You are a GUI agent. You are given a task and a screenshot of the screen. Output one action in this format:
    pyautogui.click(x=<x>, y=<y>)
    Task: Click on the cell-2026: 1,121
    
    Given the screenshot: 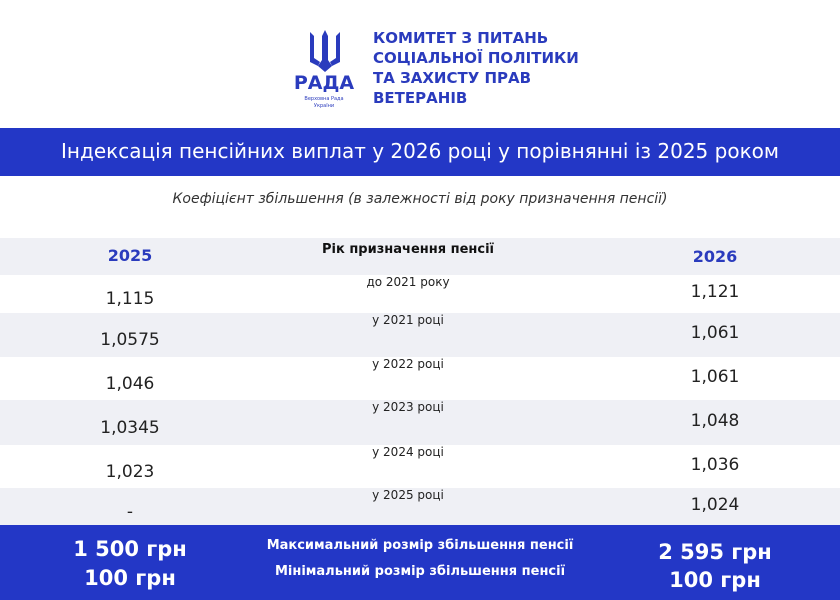 What is the action you would take?
    pyautogui.click(x=715, y=292)
    